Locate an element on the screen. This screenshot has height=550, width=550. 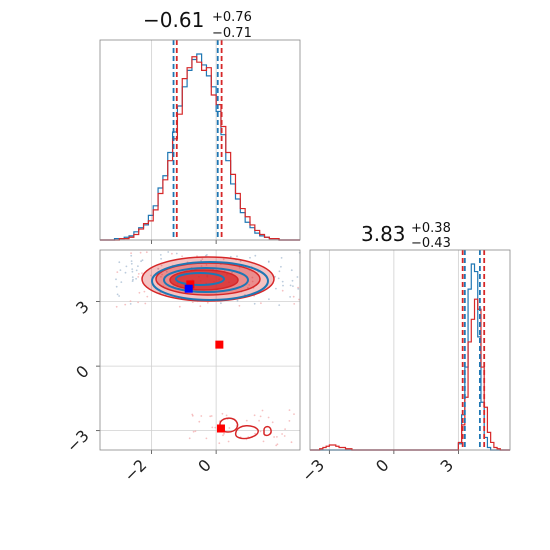
histogram-steps-param1 is located at coordinates (200, 147).